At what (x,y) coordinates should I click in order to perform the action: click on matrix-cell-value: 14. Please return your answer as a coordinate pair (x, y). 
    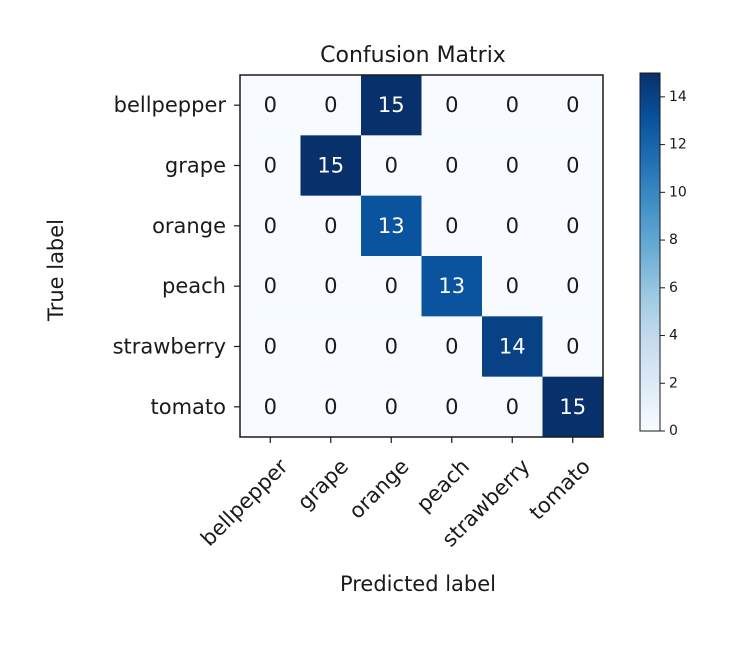
    Looking at the image, I should click on (512, 347).